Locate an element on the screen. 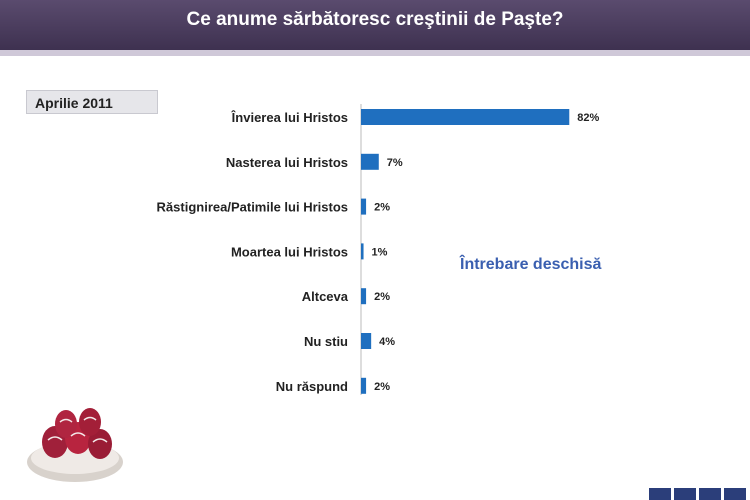  value-label: 4% is located at coordinates (387, 342).